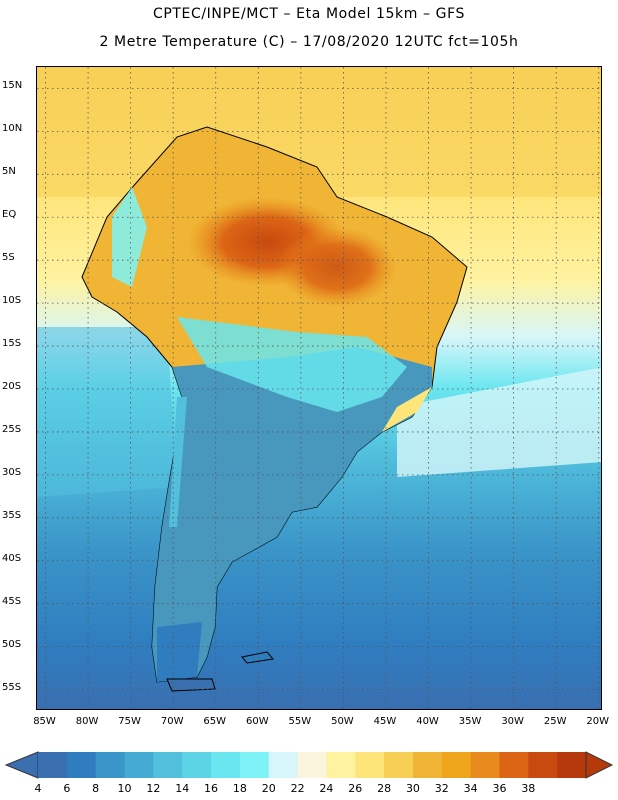 The image size is (618, 800). I want to click on colorbar-tick-label: 36, so click(499, 788).